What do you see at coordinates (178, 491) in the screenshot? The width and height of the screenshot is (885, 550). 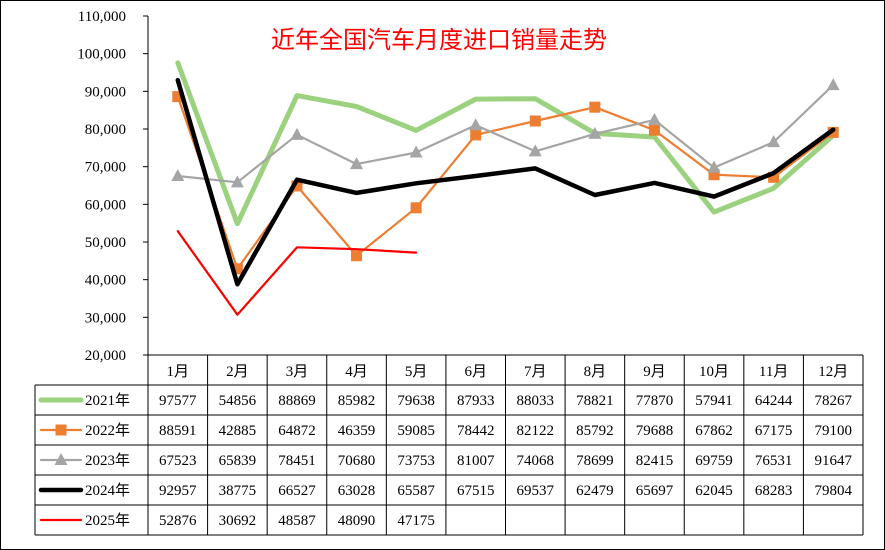 I see `data-table-value: 92957` at bounding box center [178, 491].